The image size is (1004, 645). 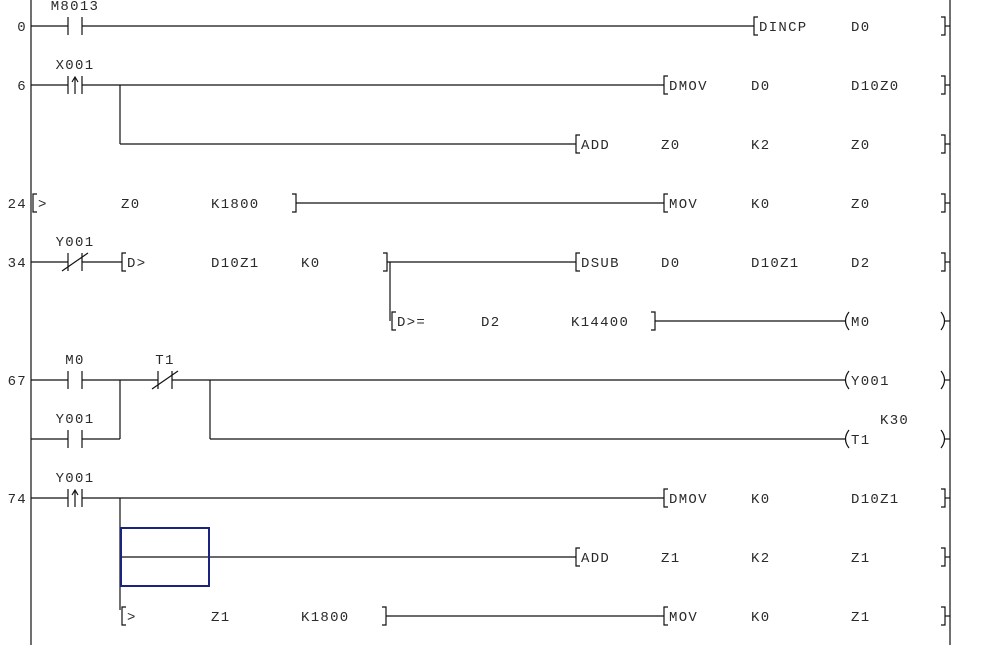 I want to click on compare-operand: D10Z1, so click(x=235, y=264).